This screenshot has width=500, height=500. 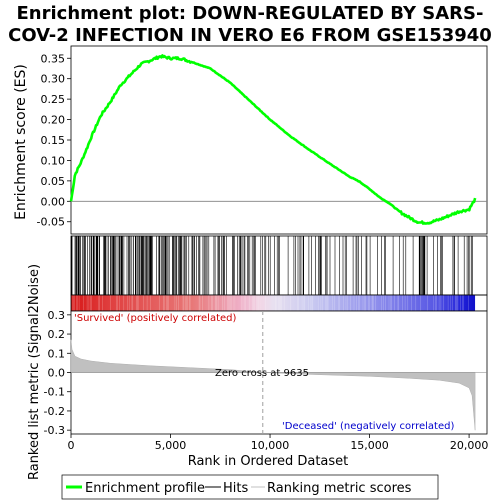 I want to click on es-y-tick-label: 0.10, so click(x=53, y=160).